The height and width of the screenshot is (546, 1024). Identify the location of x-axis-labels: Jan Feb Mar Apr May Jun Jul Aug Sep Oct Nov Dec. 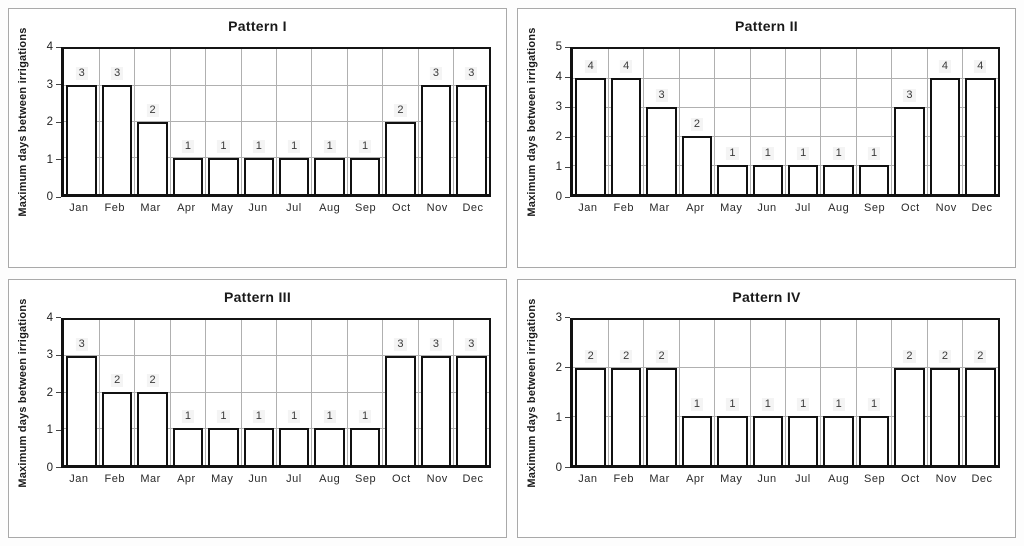
(276, 479).